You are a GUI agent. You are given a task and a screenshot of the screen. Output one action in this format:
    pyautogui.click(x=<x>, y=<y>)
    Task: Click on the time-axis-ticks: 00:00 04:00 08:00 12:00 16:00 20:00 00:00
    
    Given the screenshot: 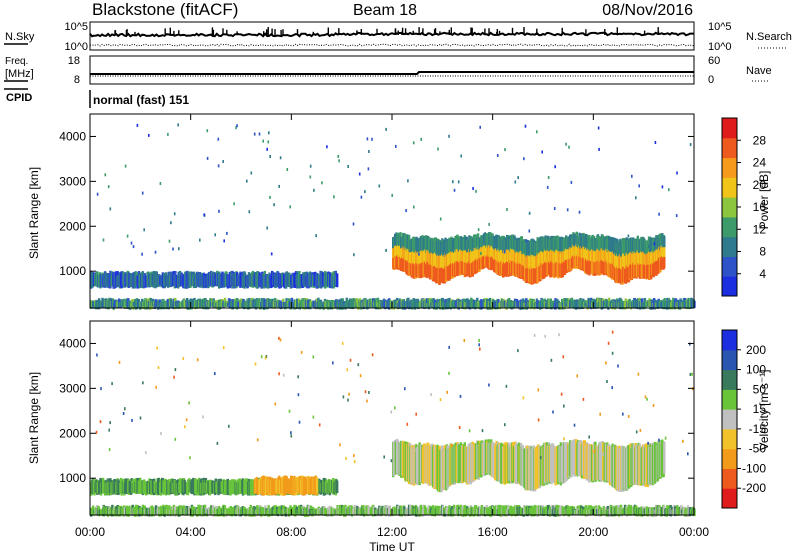 What is the action you would take?
    pyautogui.click(x=392, y=532)
    